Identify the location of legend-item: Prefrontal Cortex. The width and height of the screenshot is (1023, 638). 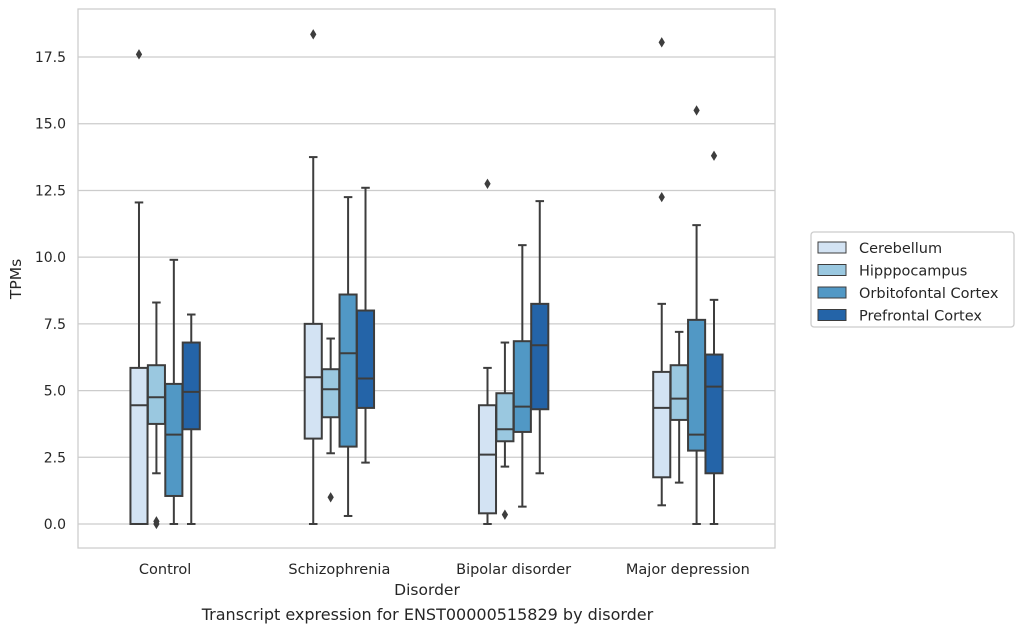
(899, 317).